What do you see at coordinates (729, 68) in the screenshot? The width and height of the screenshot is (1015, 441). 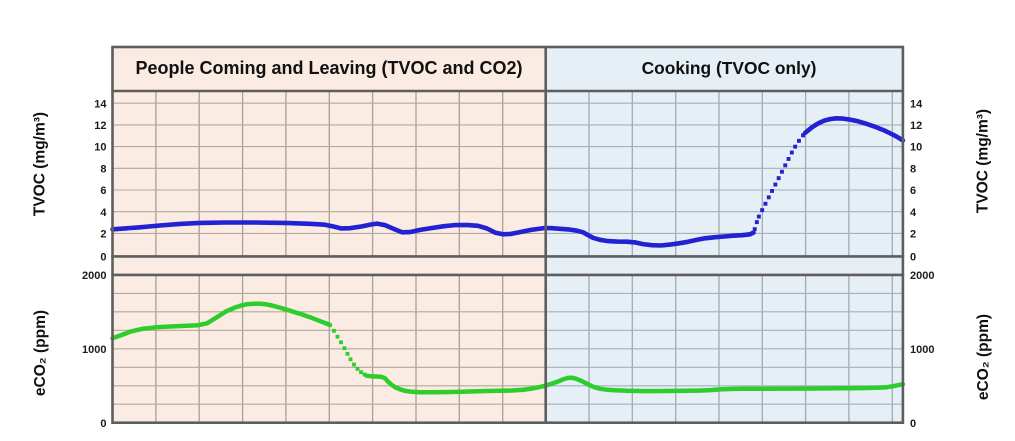 I see `svg-text: Cooking (TVOC only)` at bounding box center [729, 68].